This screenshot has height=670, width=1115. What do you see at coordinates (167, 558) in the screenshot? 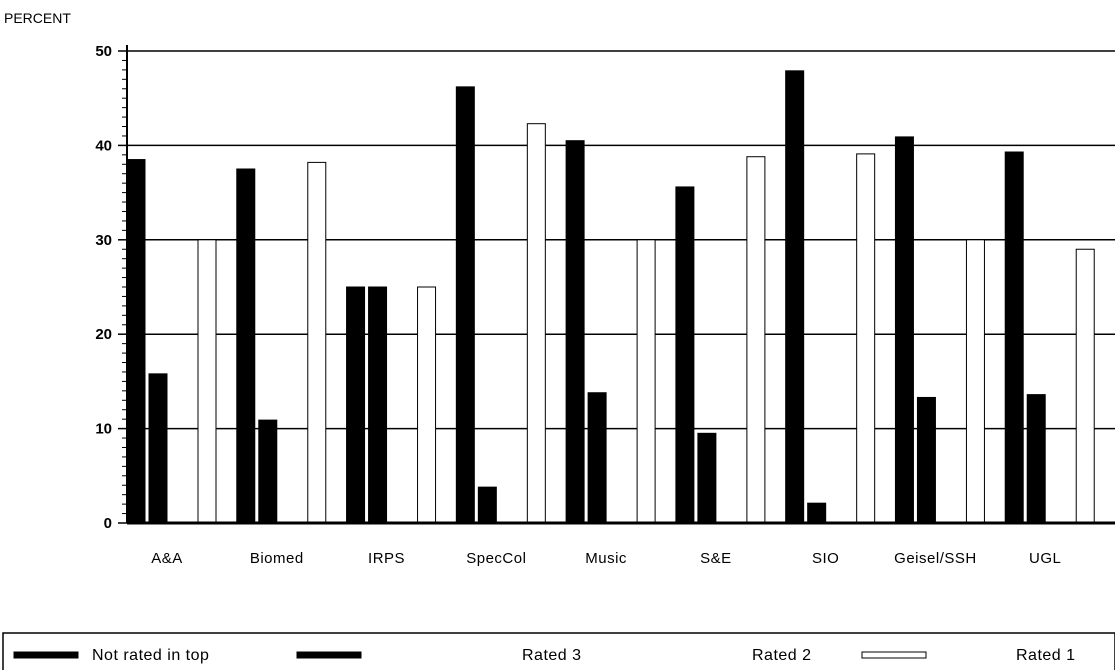
I see `x-category-label: A&A` at bounding box center [167, 558].